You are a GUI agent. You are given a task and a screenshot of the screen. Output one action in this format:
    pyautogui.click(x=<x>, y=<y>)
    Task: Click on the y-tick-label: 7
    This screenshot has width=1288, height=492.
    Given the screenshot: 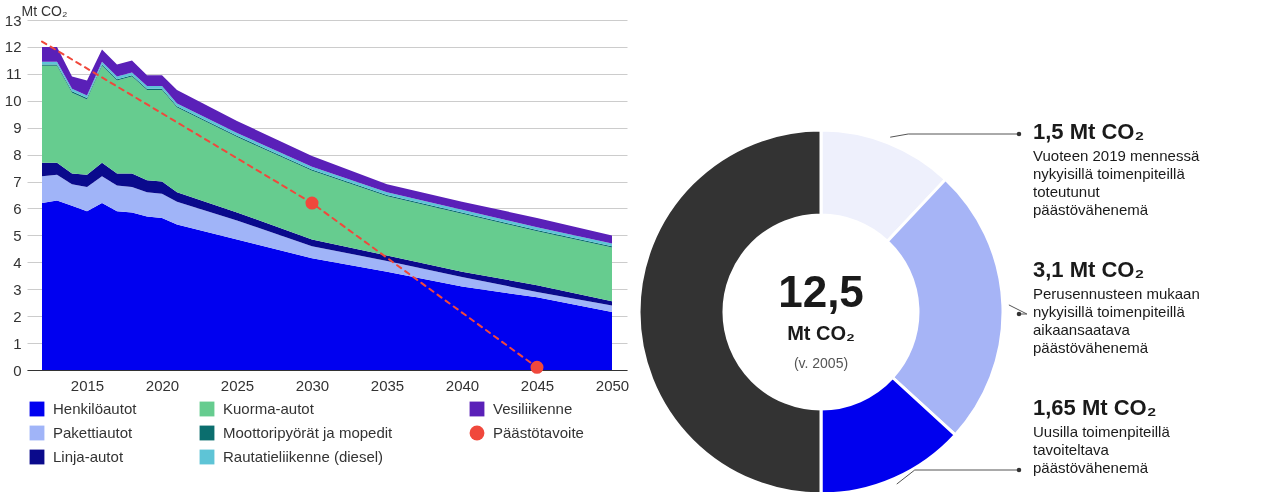 What is the action you would take?
    pyautogui.click(x=17, y=182)
    